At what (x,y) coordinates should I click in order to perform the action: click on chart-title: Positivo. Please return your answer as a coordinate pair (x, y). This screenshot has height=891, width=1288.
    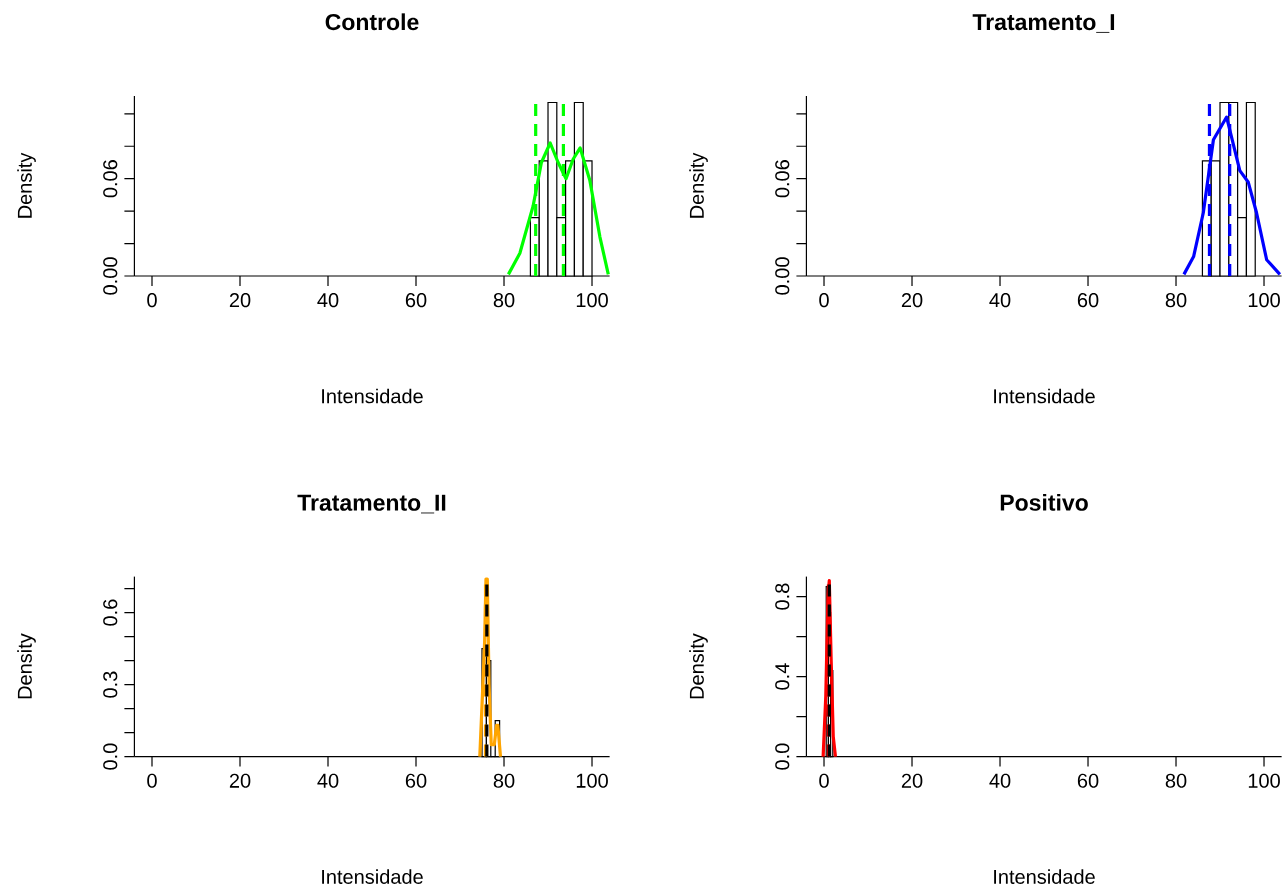
    Looking at the image, I should click on (1044, 502).